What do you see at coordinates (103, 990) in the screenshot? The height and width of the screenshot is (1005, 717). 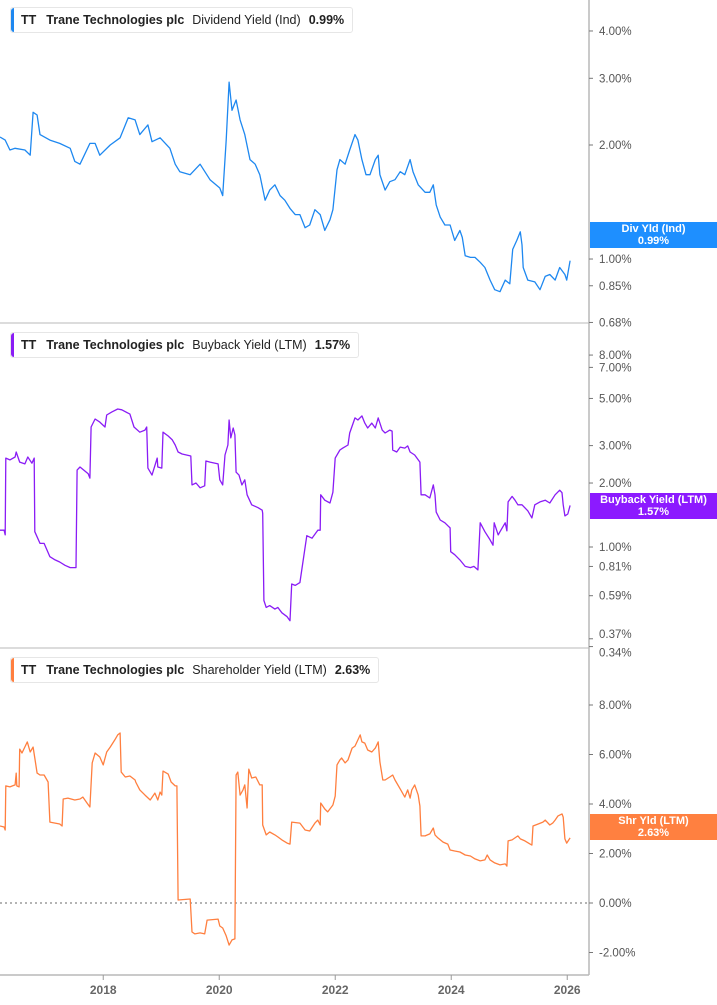 I see `x-tick-label: 2018` at bounding box center [103, 990].